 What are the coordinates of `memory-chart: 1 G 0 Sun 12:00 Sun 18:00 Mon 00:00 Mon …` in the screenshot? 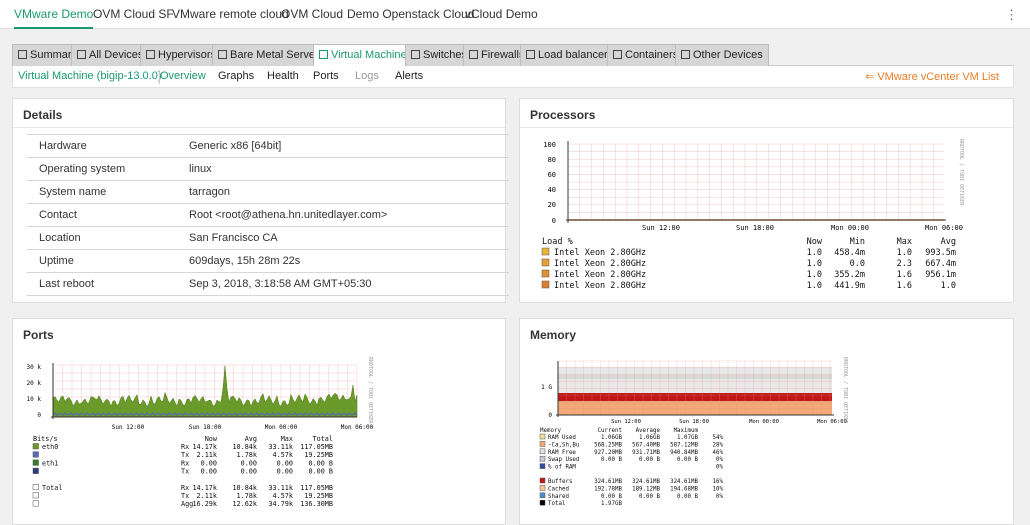 It's located at (693, 432).